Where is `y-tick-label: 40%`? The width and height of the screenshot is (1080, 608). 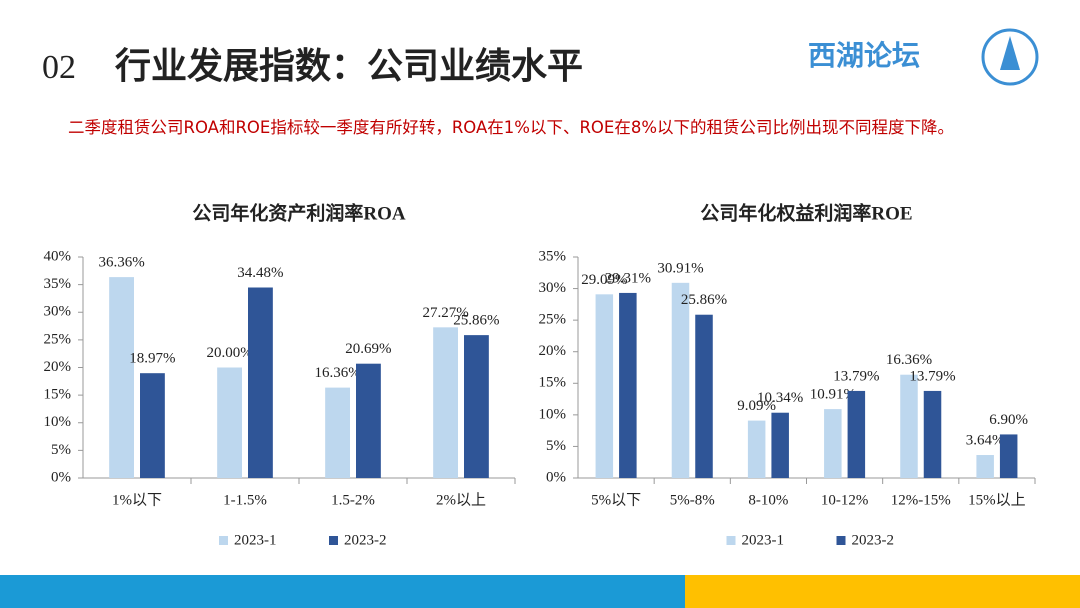 y-tick-label: 40% is located at coordinates (58, 256).